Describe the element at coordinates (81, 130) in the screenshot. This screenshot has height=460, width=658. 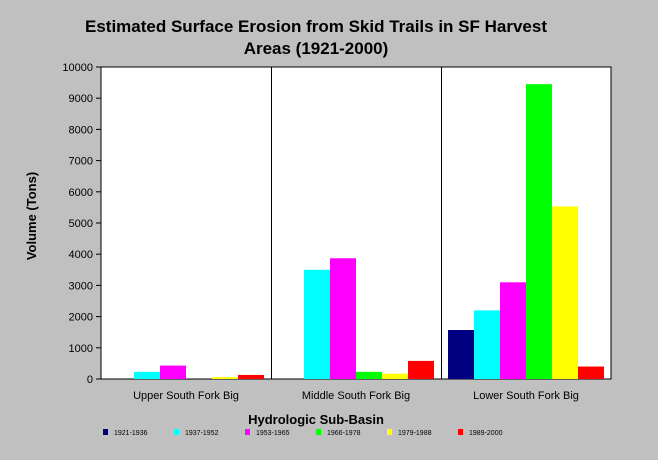
I see `y-tick-label: 8000` at that location.